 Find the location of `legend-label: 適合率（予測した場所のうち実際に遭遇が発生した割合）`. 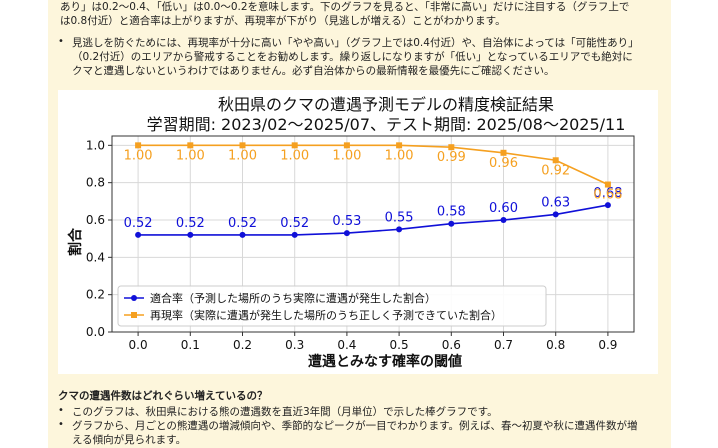

legend-label: 適合率（予測した場所のうち実際に遭遇が発生した割合） is located at coordinates (293, 298).